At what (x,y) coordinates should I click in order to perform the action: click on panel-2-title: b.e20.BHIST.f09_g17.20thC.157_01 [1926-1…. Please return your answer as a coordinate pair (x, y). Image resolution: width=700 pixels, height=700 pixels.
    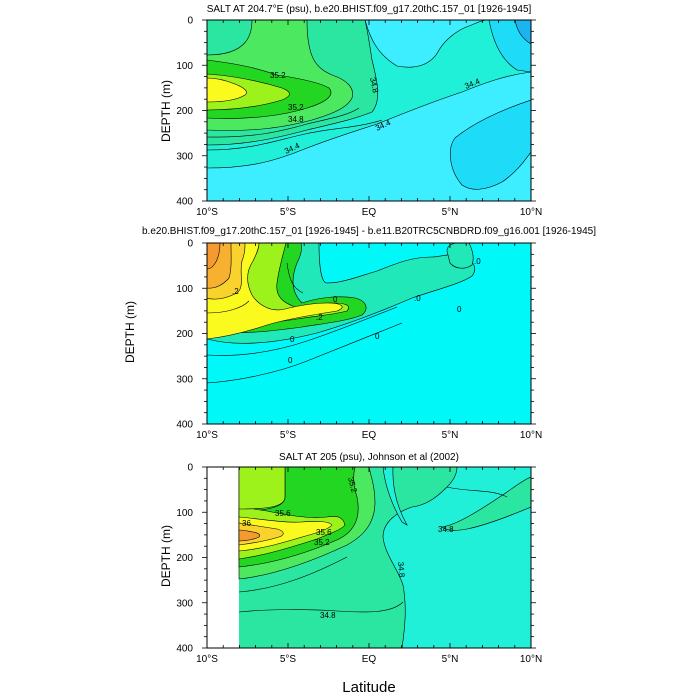
    Looking at the image, I should click on (369, 231).